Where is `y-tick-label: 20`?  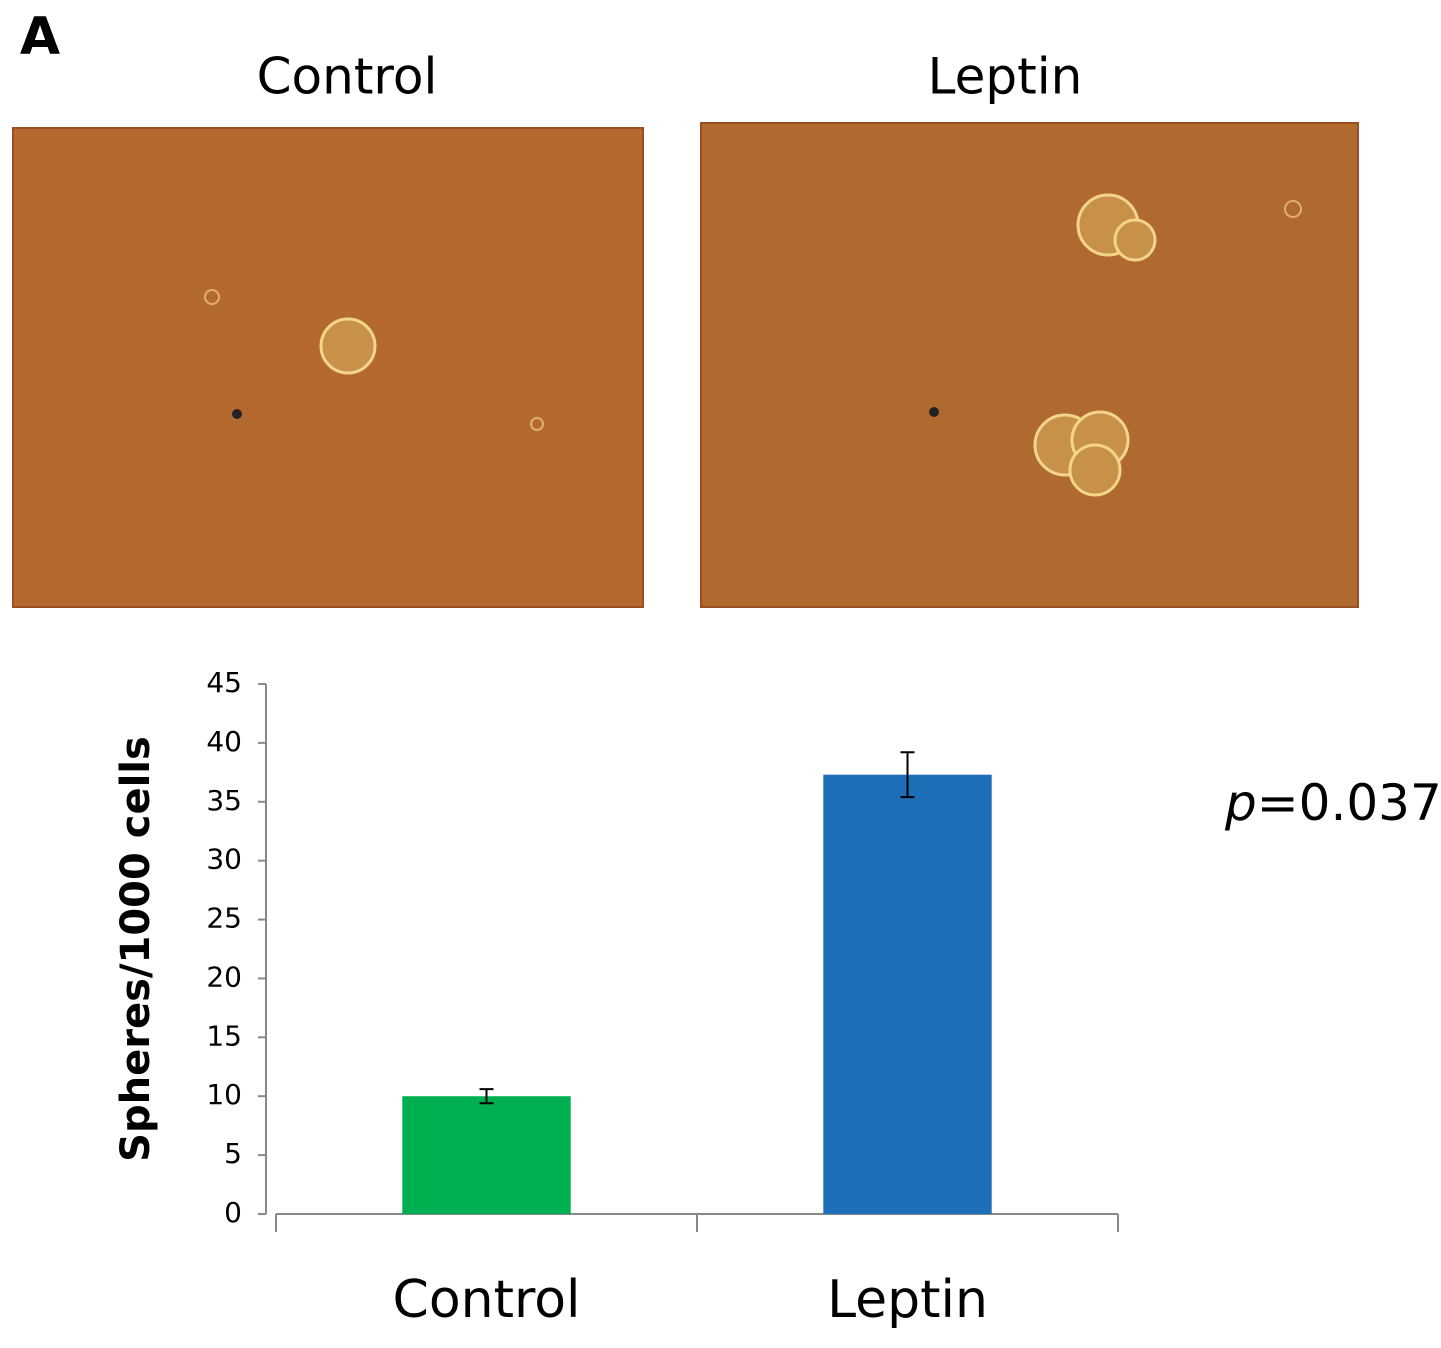
y-tick-label: 20 is located at coordinates (224, 976).